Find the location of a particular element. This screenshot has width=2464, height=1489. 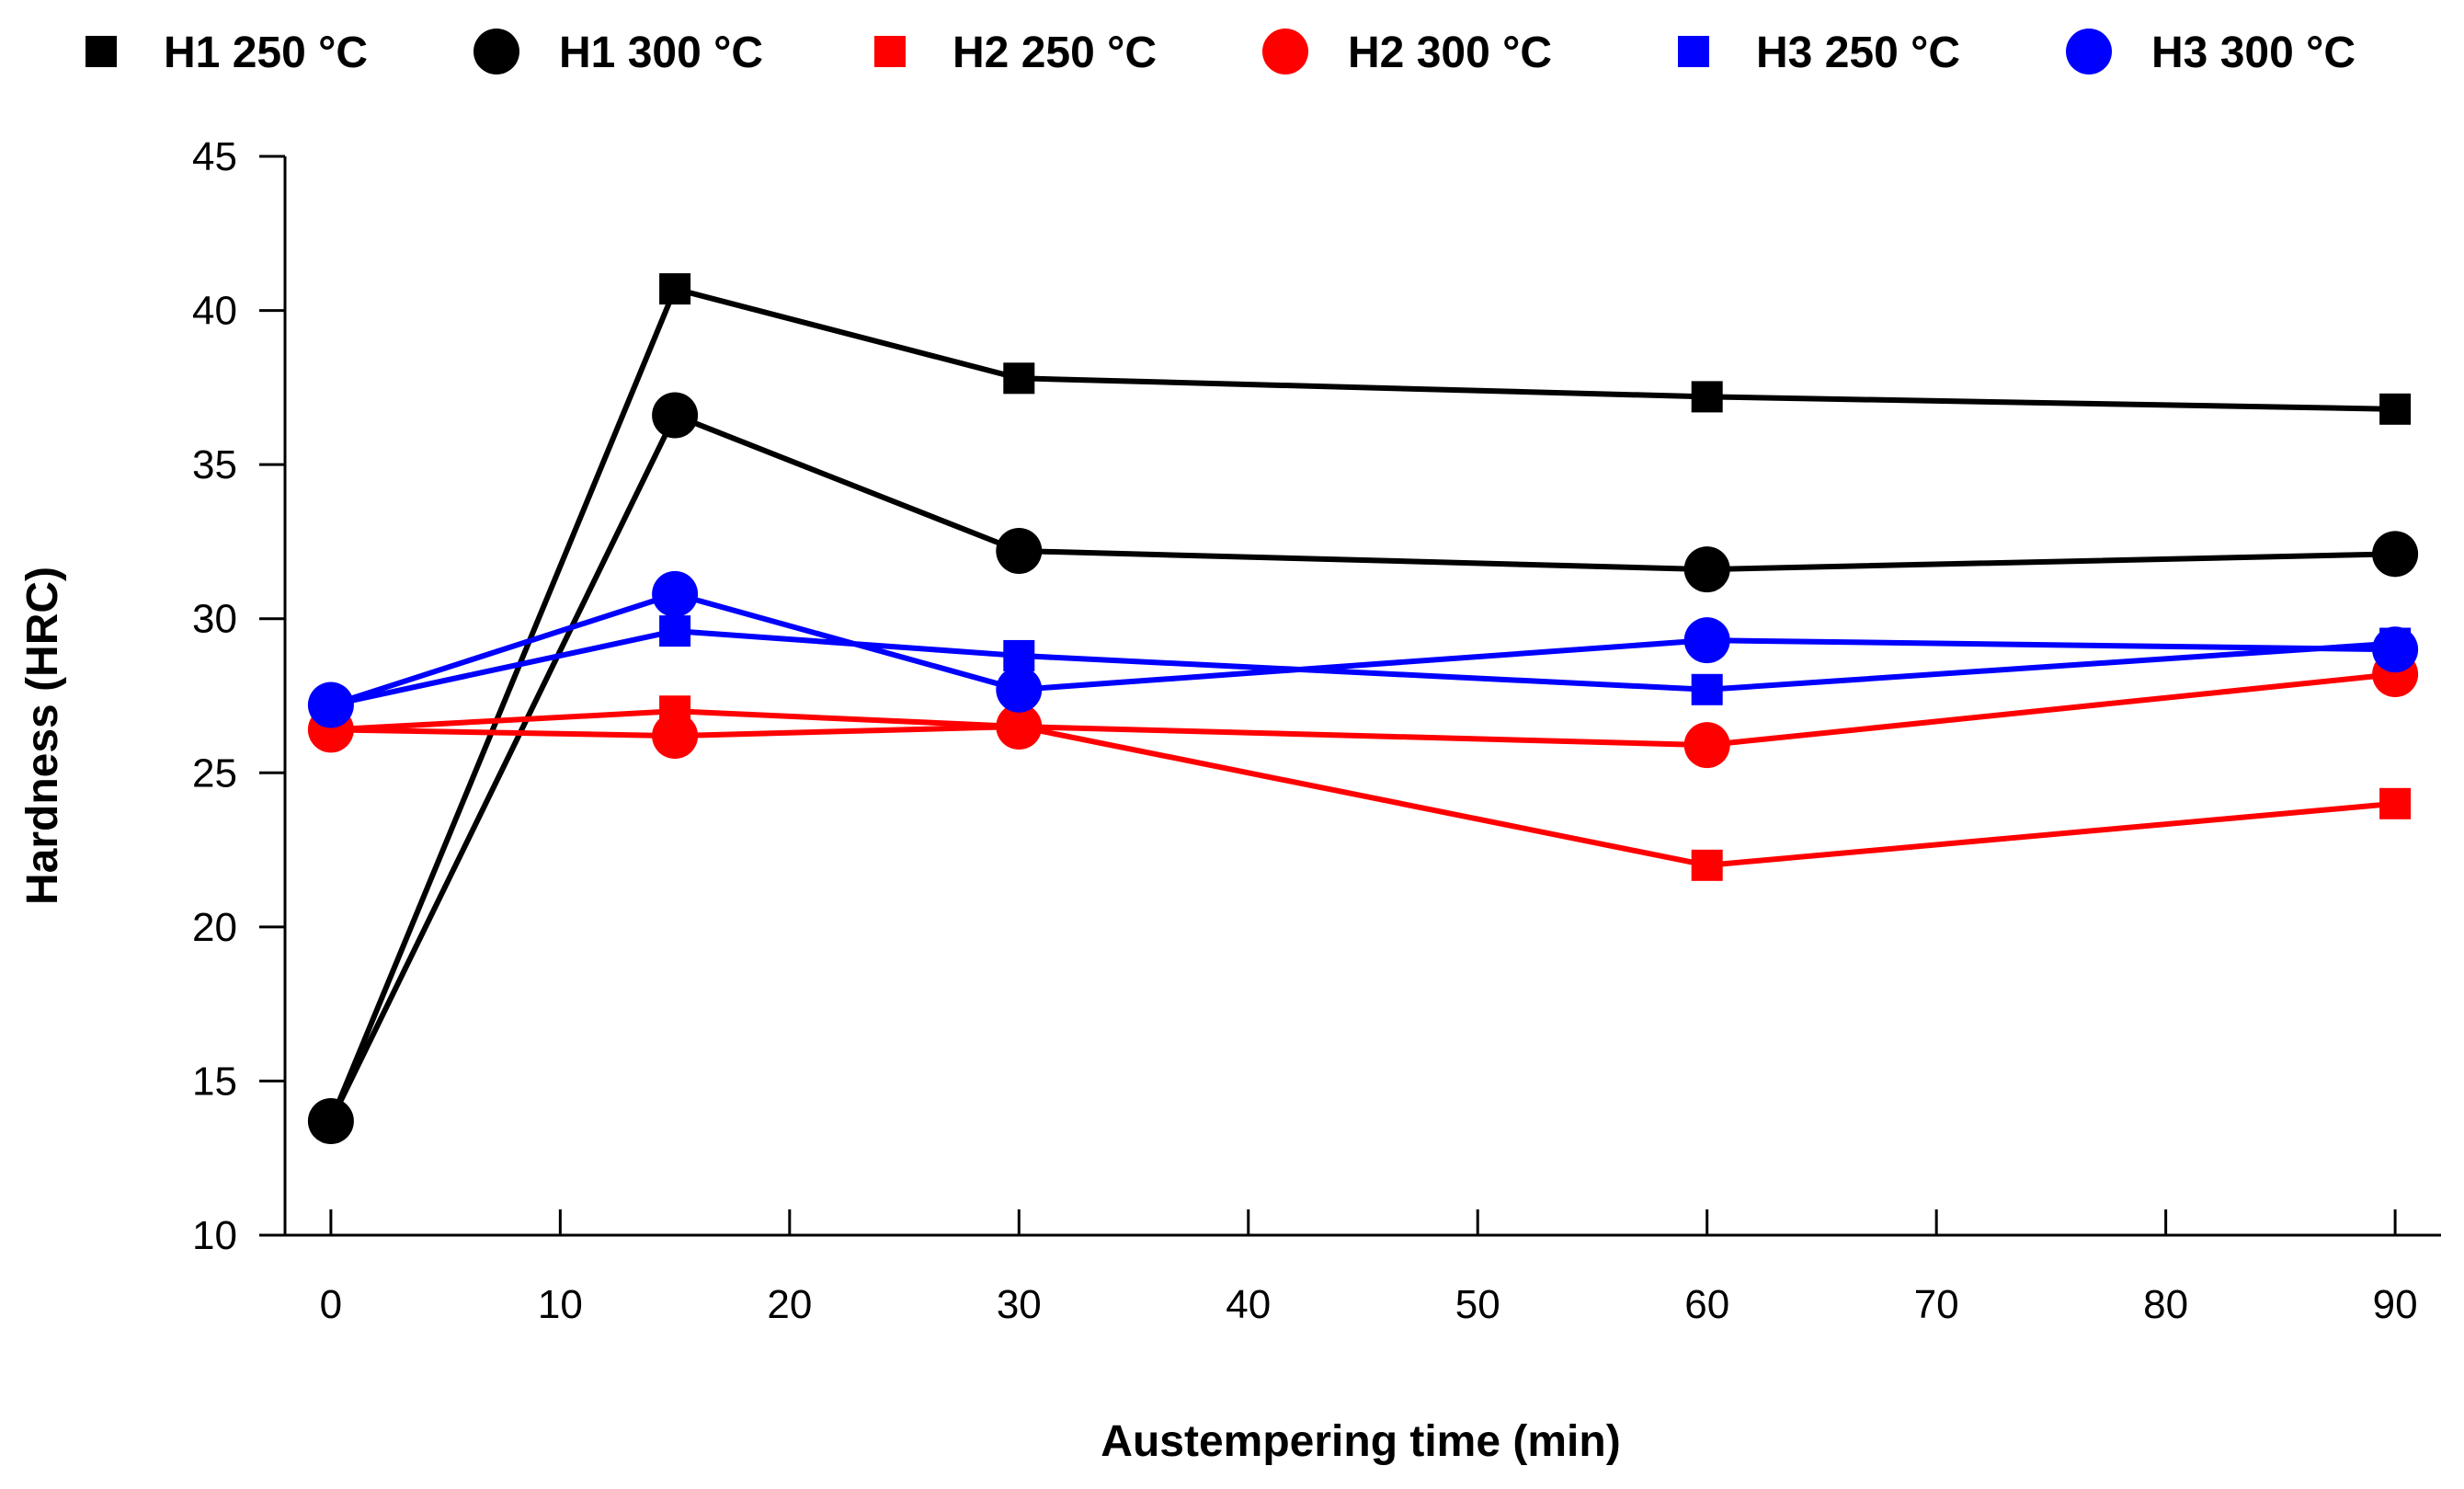

legend-label-2: H1 300 °C is located at coordinates (661, 53).